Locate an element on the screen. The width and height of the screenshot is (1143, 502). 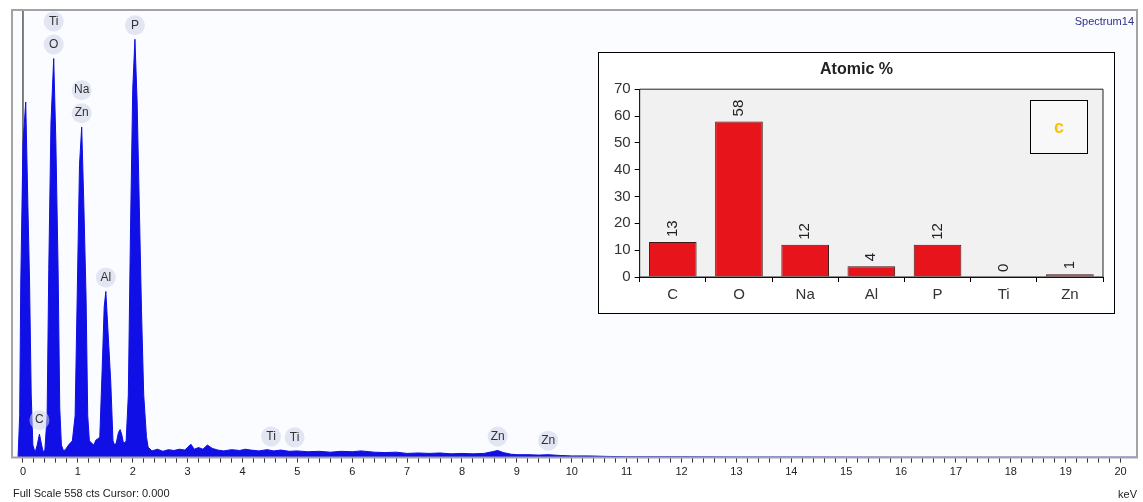
annotation: C is located at coordinates (40, 419).